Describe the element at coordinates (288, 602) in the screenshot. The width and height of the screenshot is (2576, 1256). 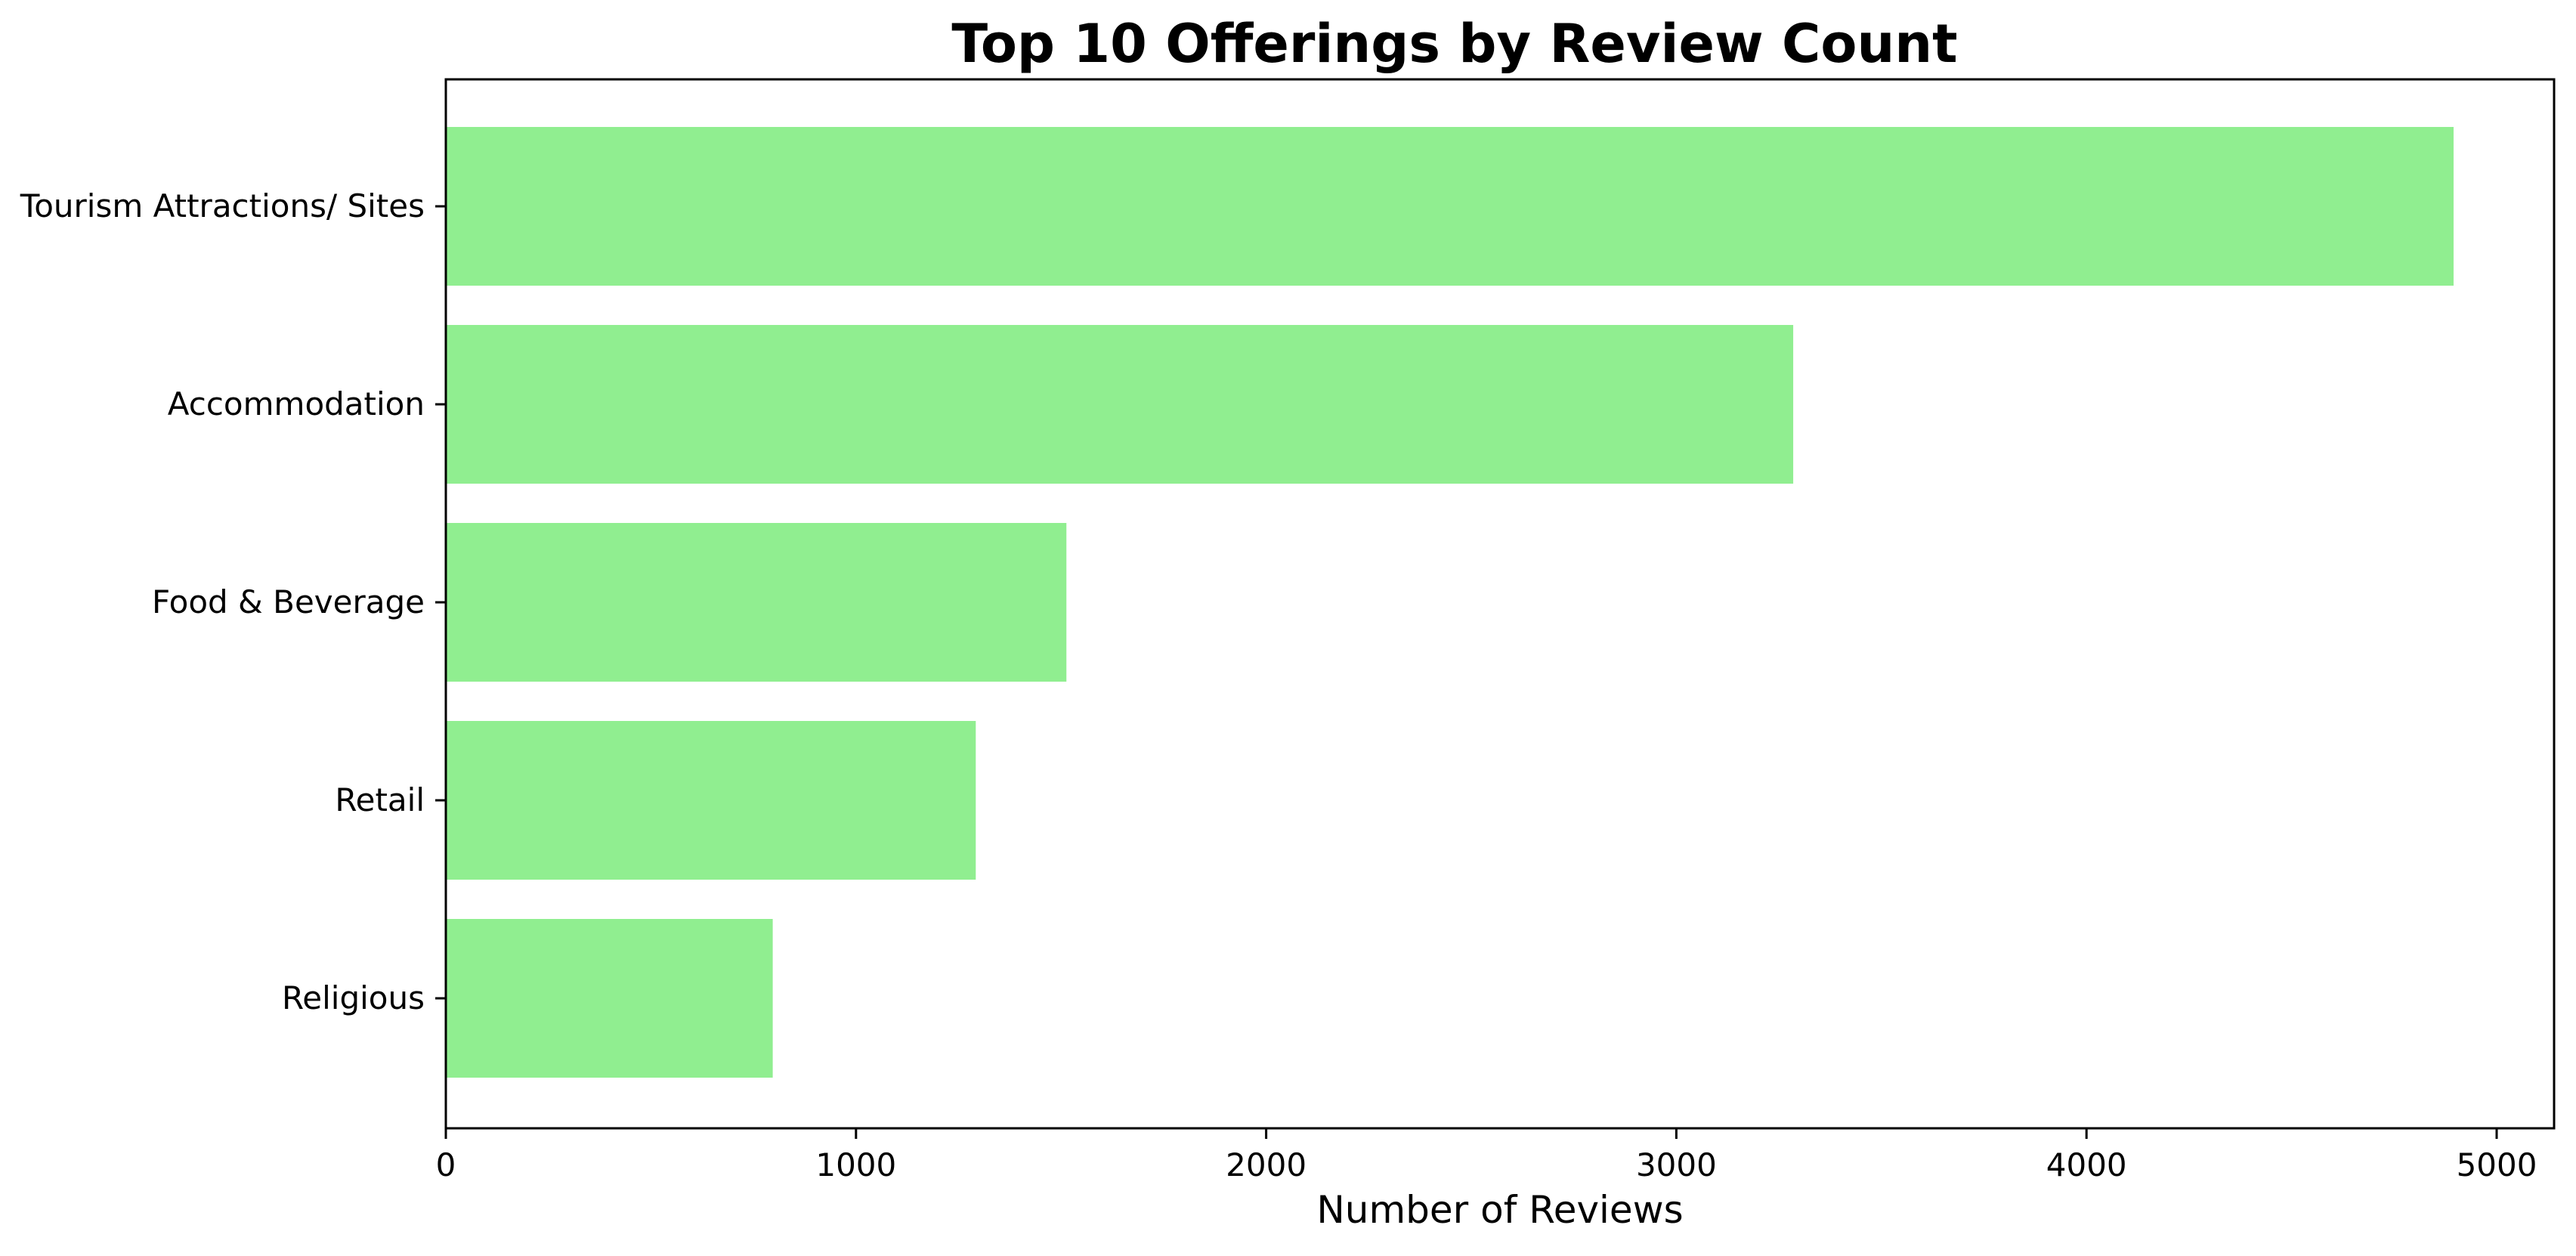
I see `y-tick-label: Food & Beverage` at that location.